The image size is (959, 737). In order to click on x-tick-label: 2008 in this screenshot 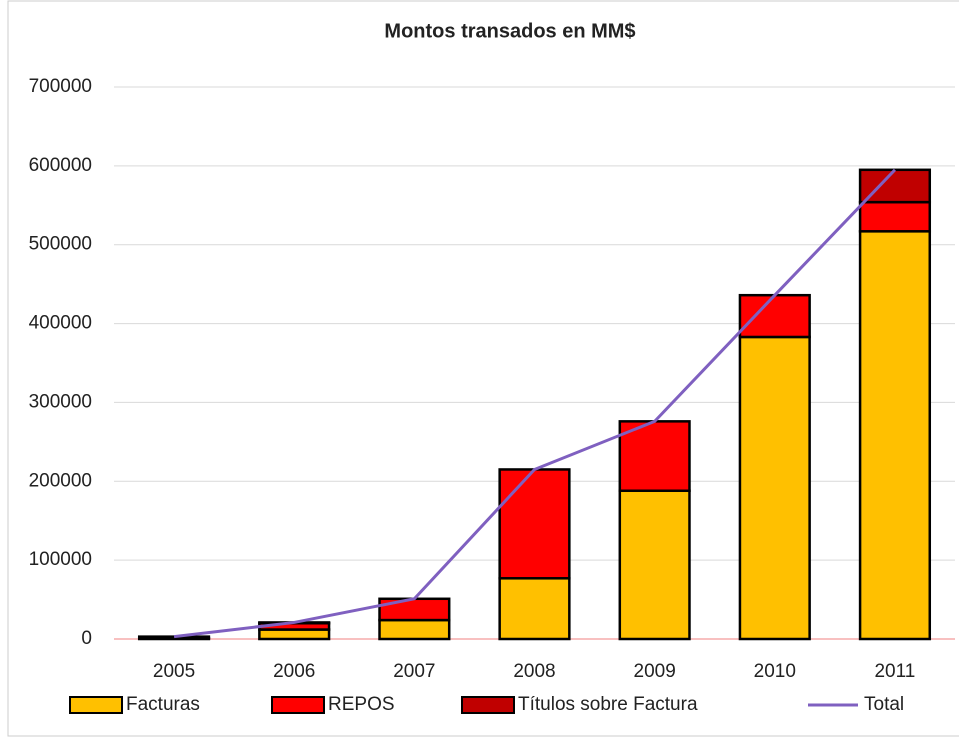, I will do `click(534, 671)`.